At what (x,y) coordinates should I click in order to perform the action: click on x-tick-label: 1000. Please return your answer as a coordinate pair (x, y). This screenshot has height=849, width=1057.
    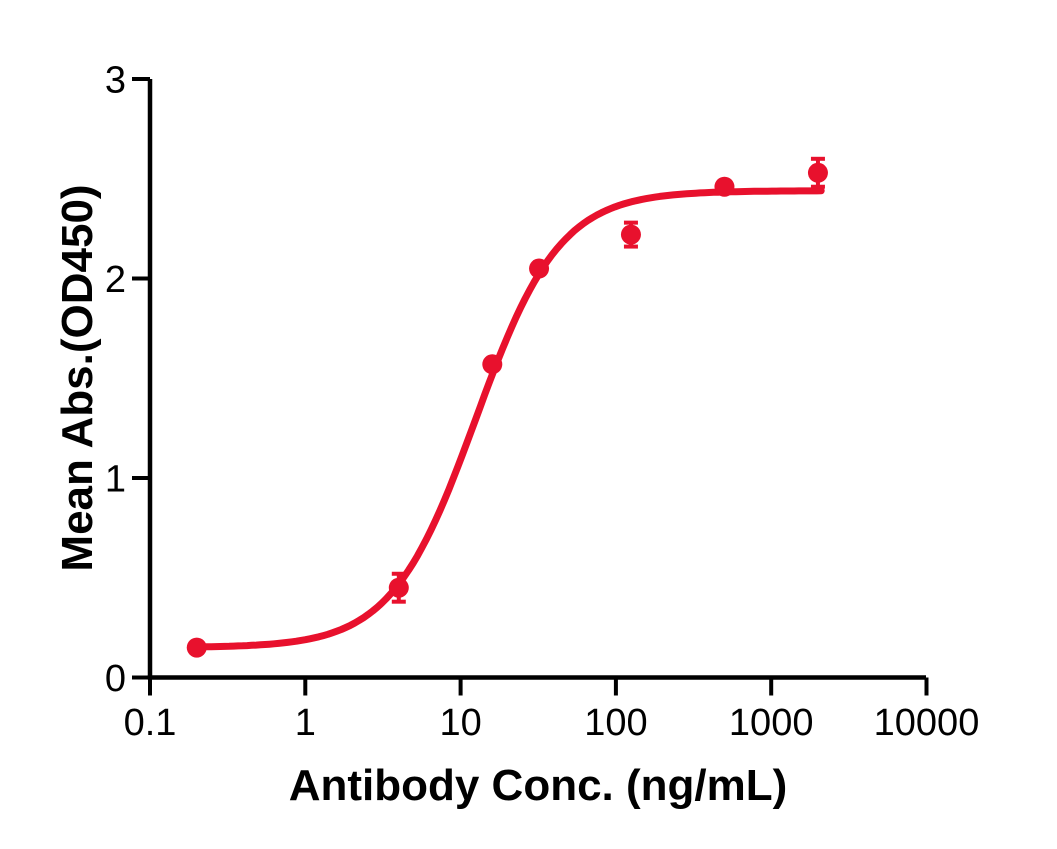
    Looking at the image, I should click on (771, 723).